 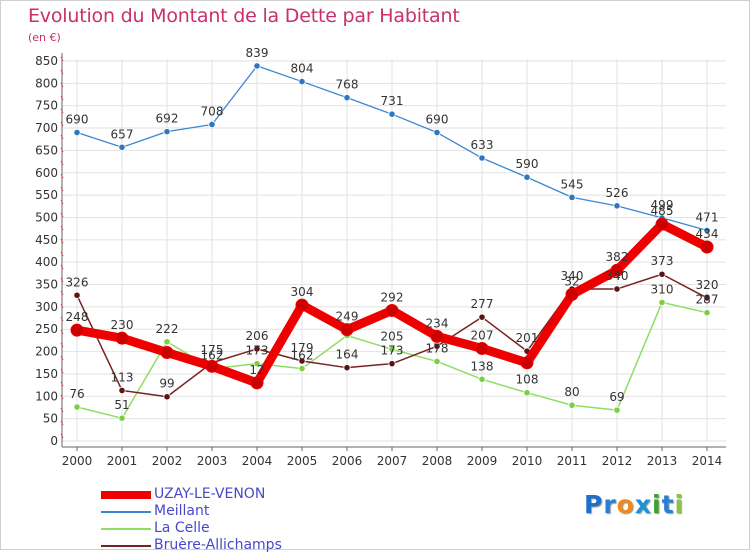 I want to click on x-tick-label: 2000, so click(x=77, y=461).